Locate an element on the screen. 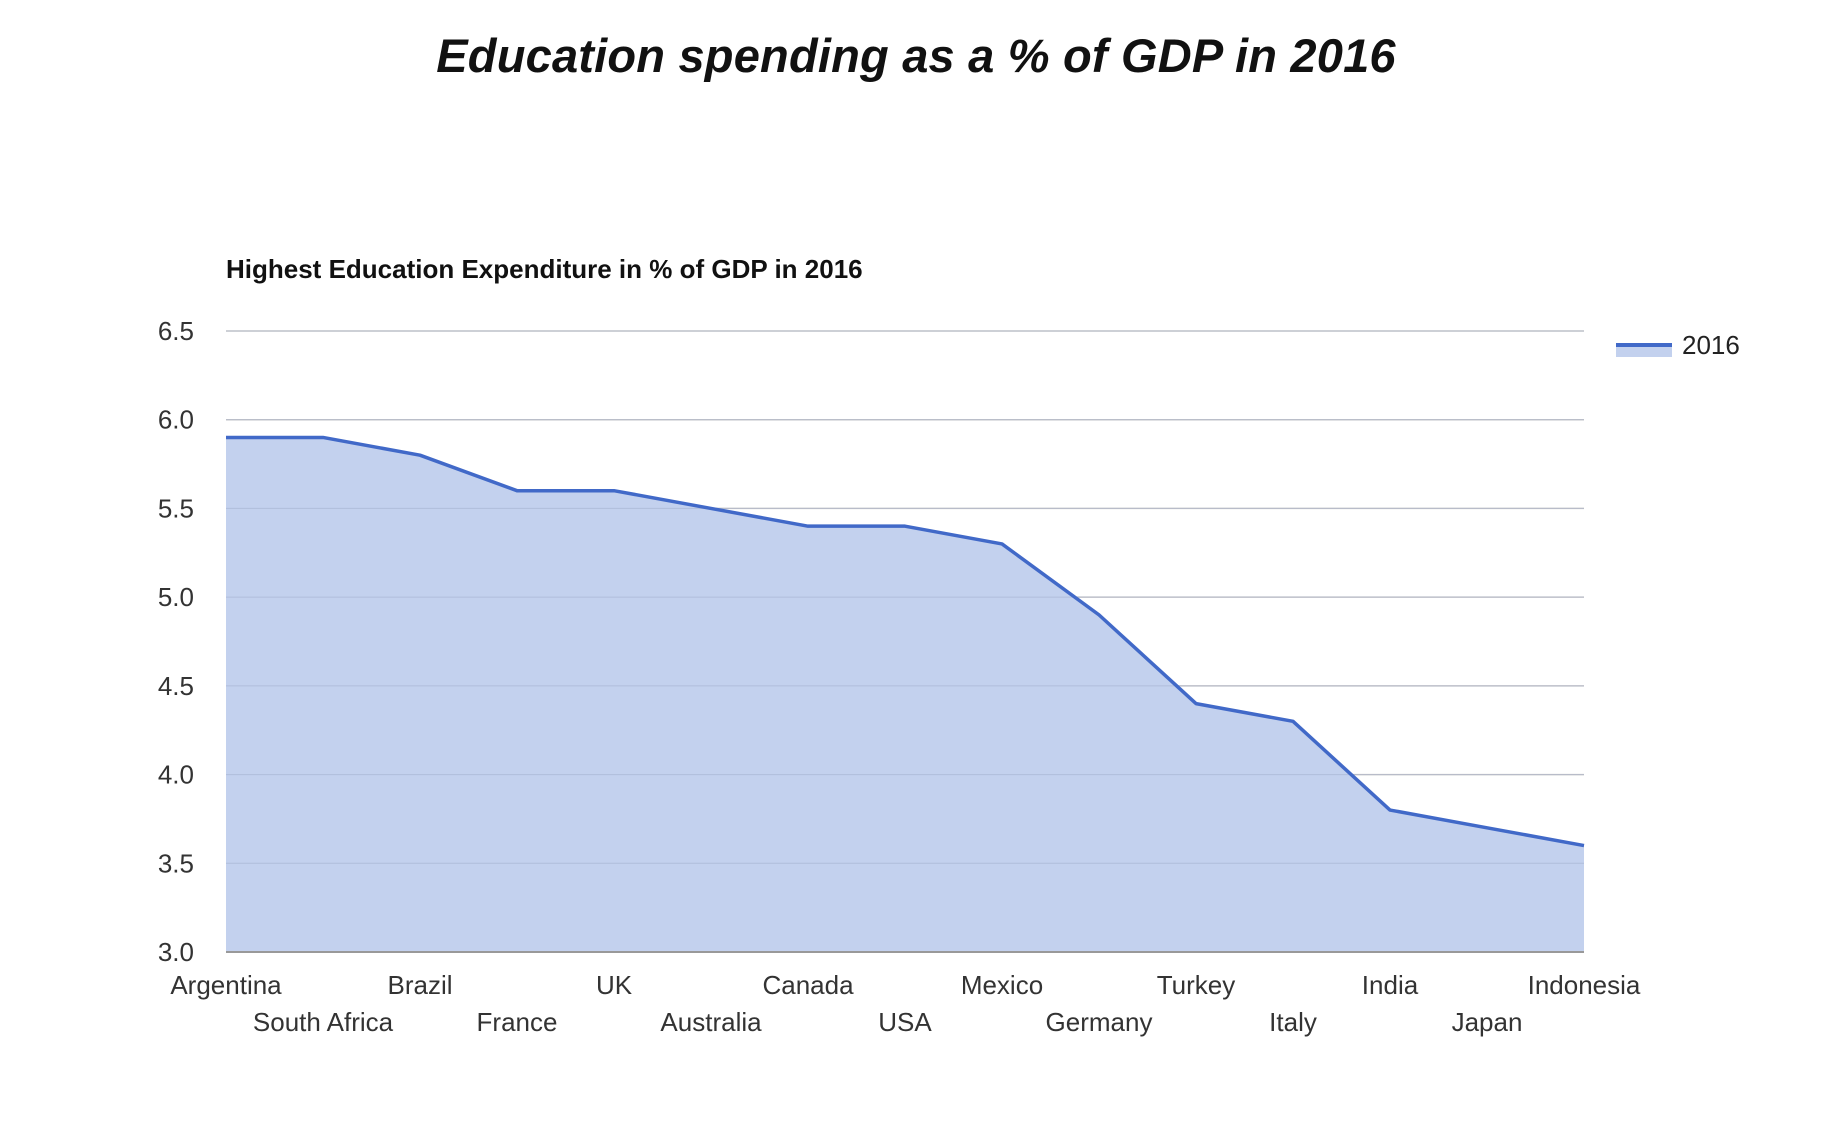 The height and width of the screenshot is (1140, 1832). x-tick-label: Brazil is located at coordinates (419, 985).